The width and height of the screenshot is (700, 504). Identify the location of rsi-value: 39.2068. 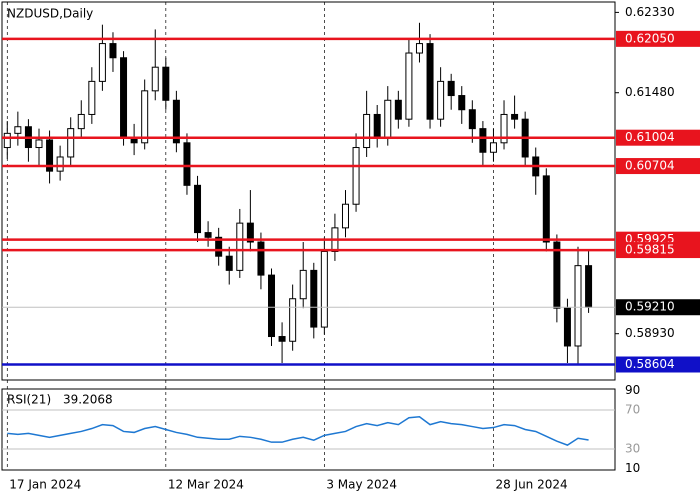
(88, 400).